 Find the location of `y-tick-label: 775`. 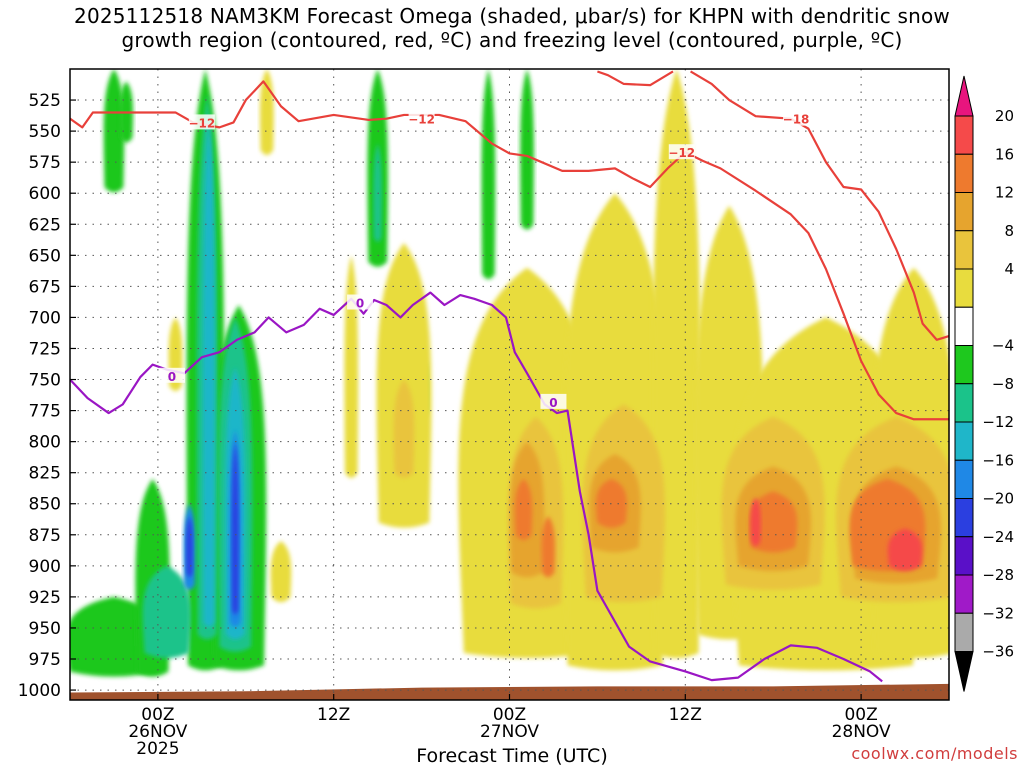

y-tick-label: 775 is located at coordinates (45, 412).